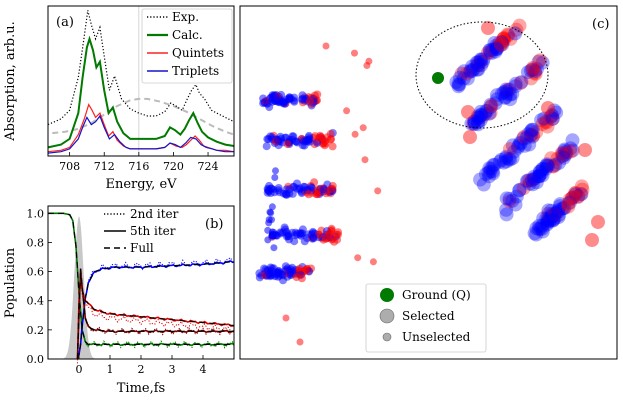 The width and height of the screenshot is (623, 402). Describe the element at coordinates (141, 128) in the screenshot. I see `series-a-quintets` at that location.